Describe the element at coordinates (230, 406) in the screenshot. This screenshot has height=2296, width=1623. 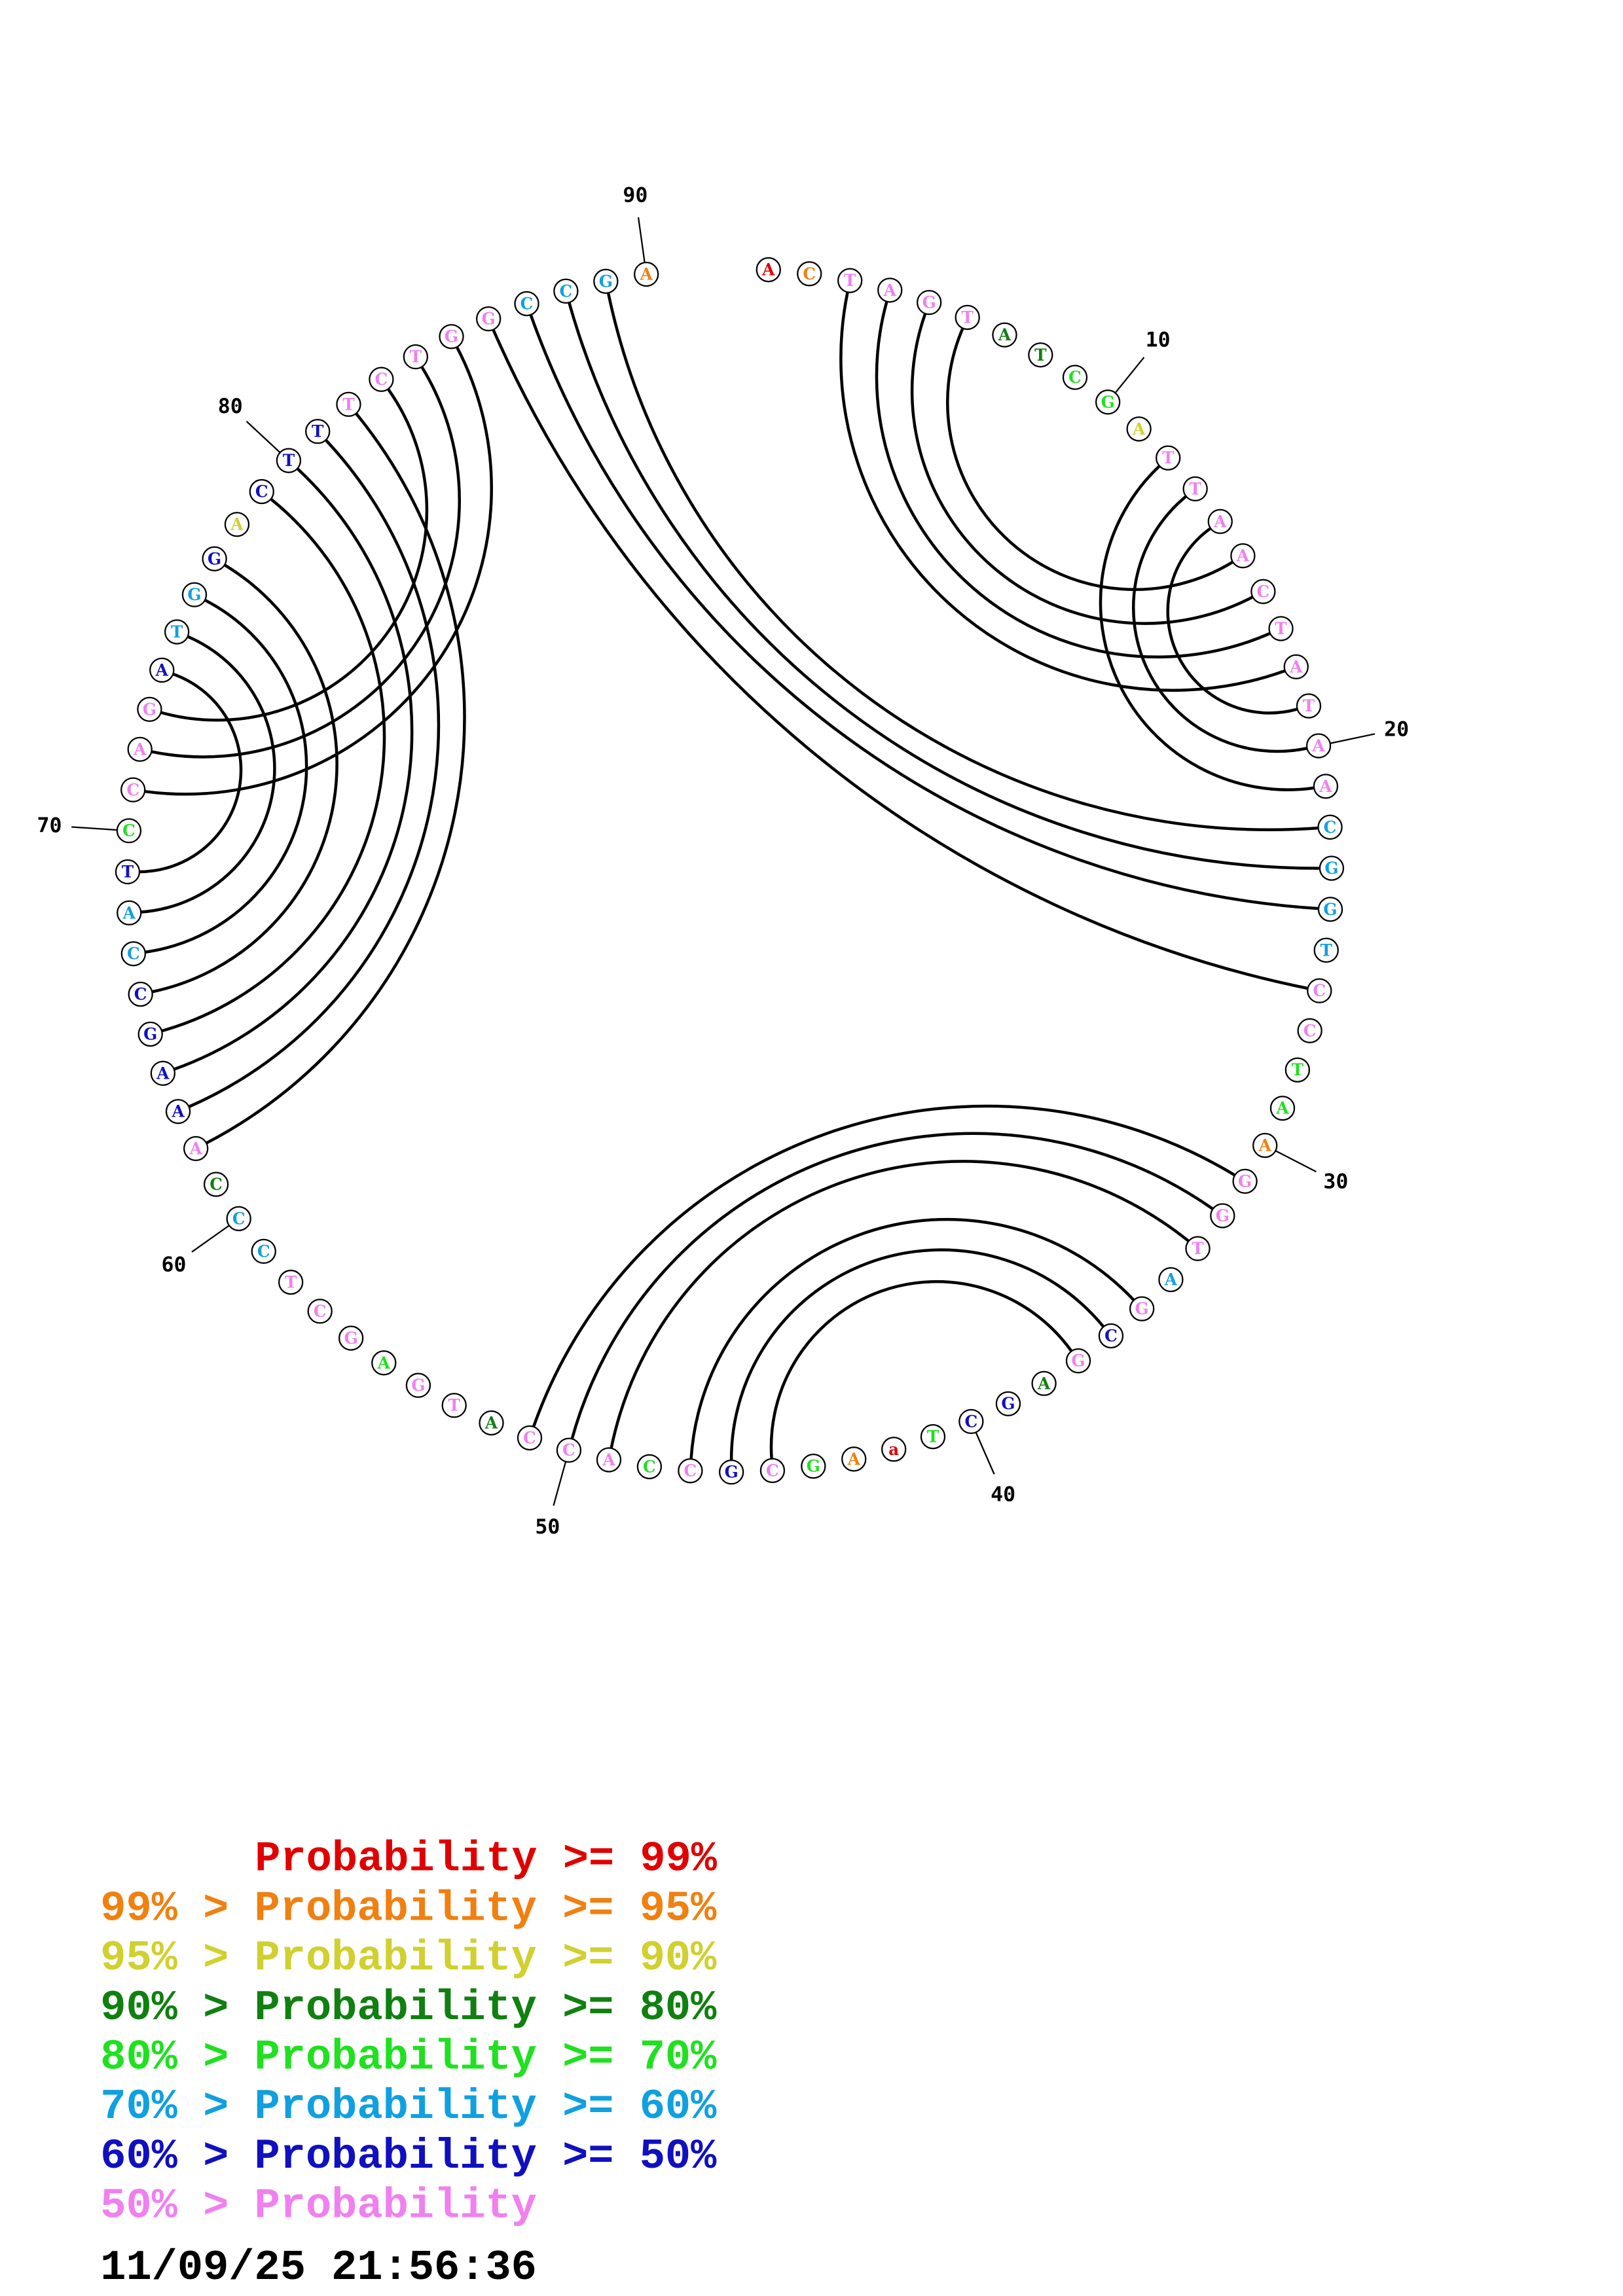
I see `position-label: 80` at that location.